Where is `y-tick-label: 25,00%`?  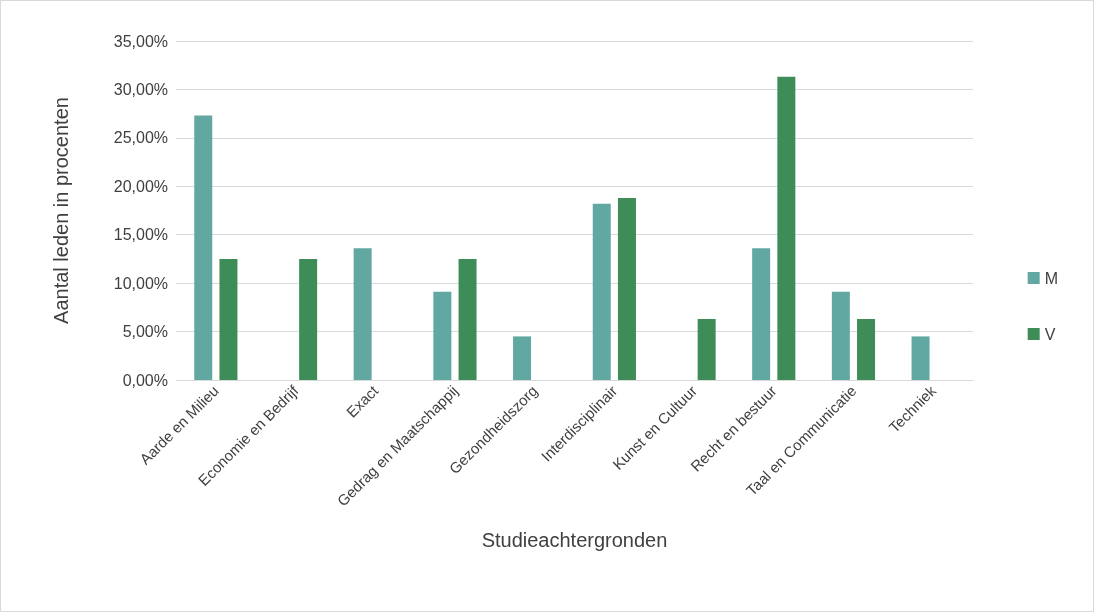 y-tick-label: 25,00% is located at coordinates (140, 138).